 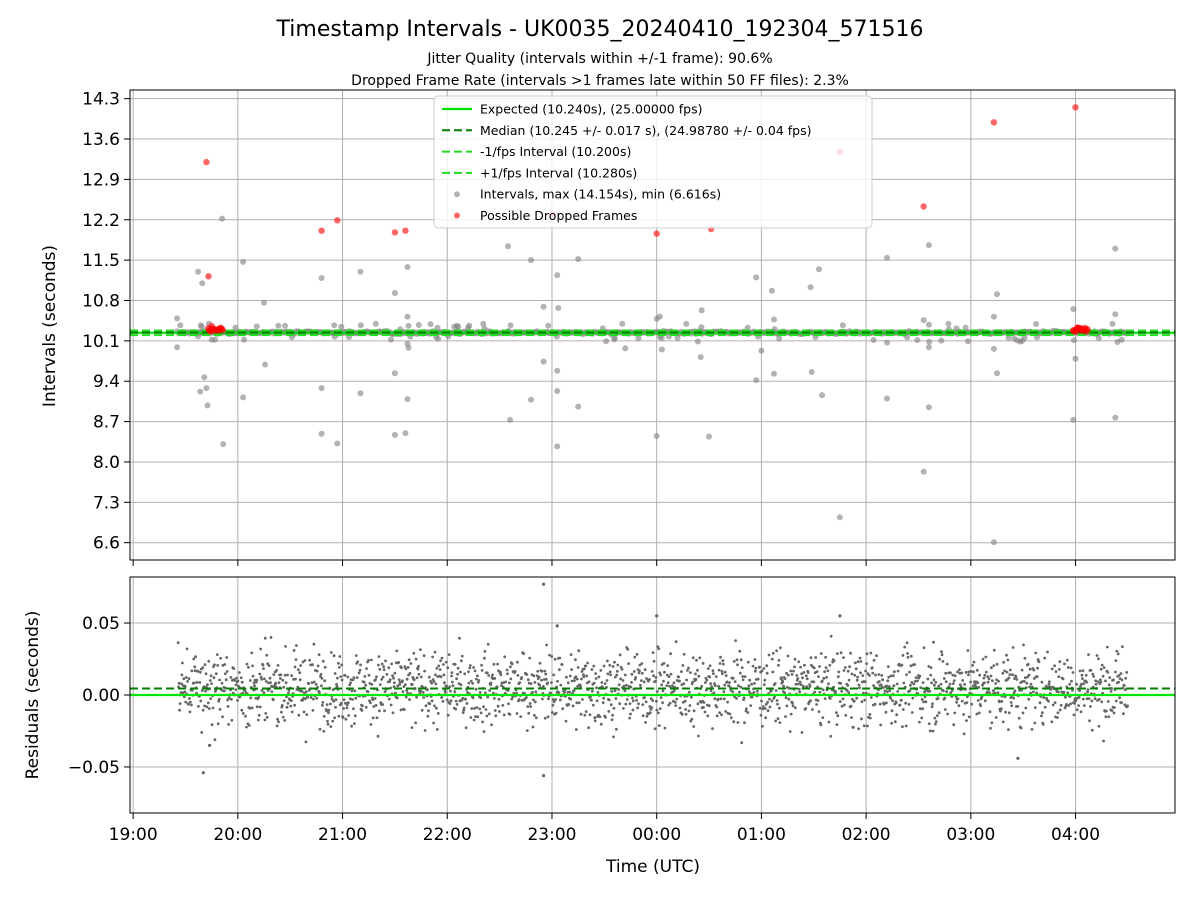 I want to click on bottom-x-tick-label: 04:00, so click(x=1075, y=835).